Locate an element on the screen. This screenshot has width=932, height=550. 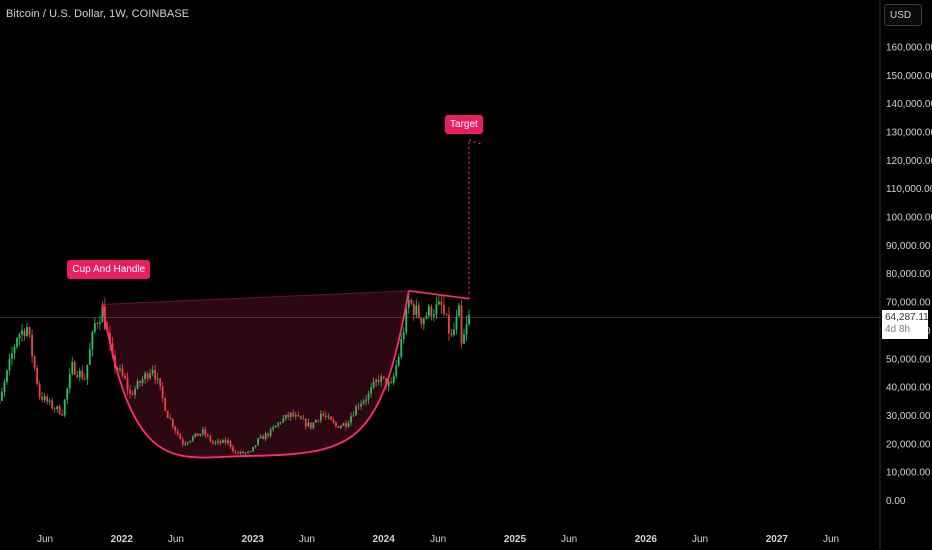
cup-curve is located at coordinates (255, 374).